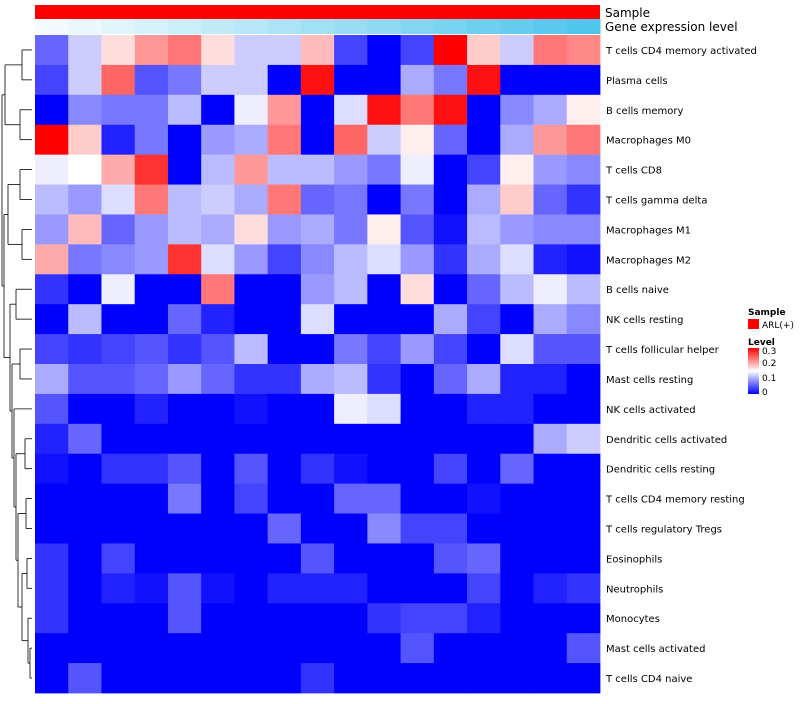 This screenshot has height=704, width=800. I want to click on legend-level-title: Level, so click(761, 343).